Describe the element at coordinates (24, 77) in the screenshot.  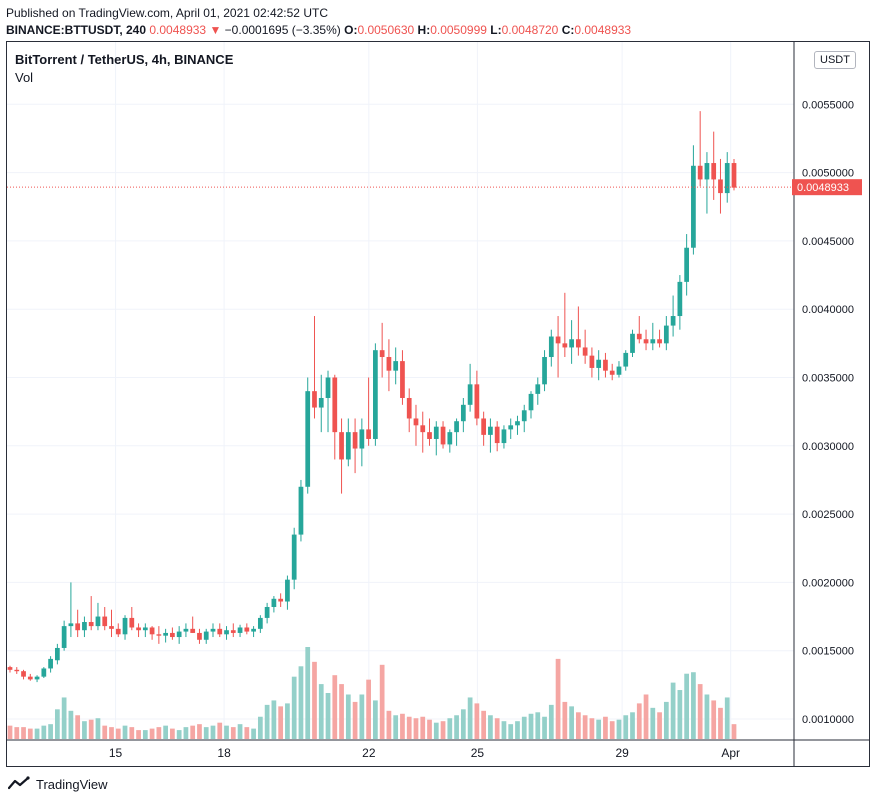
I see `volume-label: Vol` at that location.